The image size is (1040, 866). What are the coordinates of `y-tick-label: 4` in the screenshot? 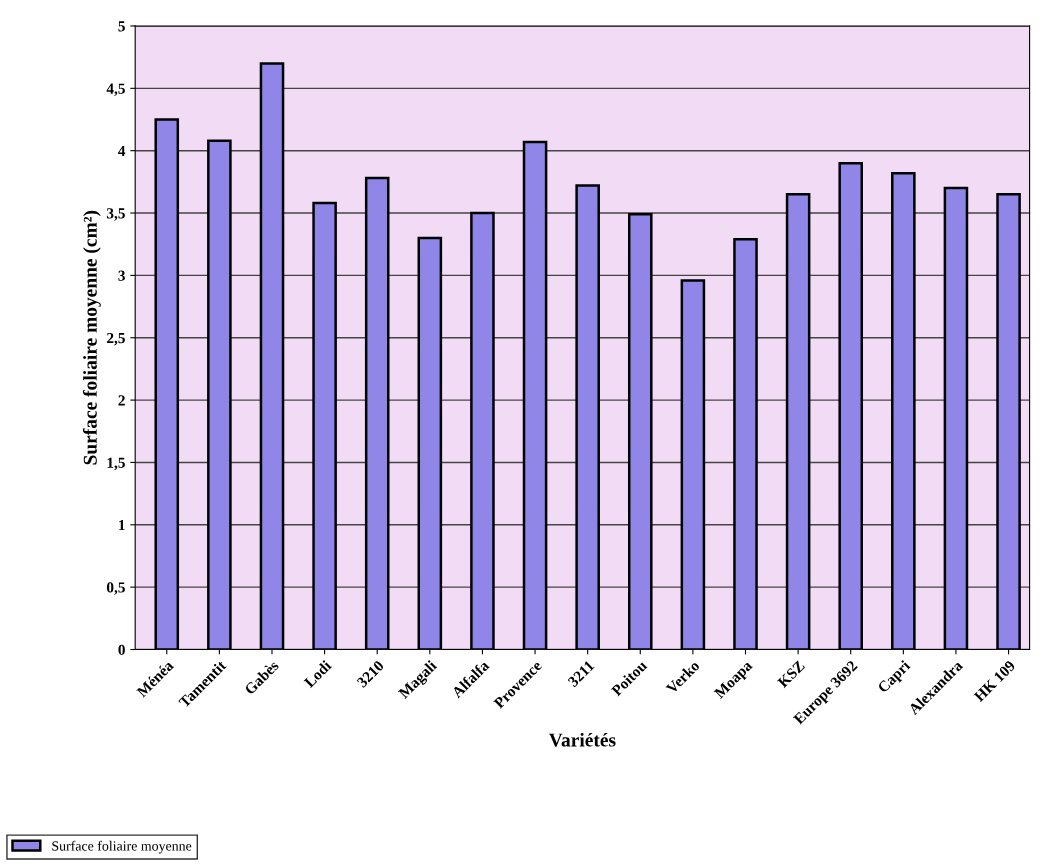 It's located at (122, 150).